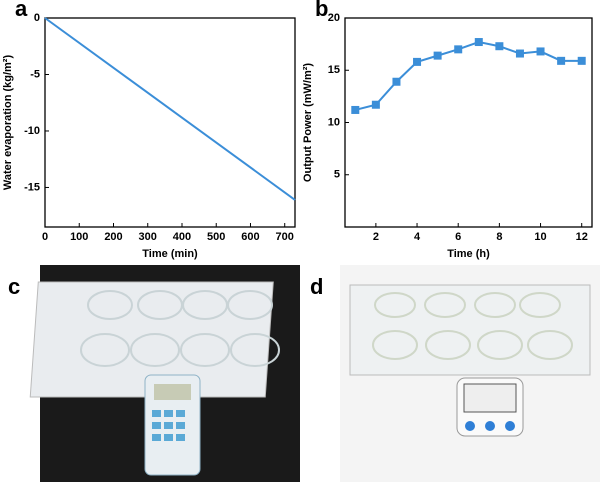  What do you see at coordinates (458, 237) in the screenshot?
I see `x-tick-label: 6` at bounding box center [458, 237].